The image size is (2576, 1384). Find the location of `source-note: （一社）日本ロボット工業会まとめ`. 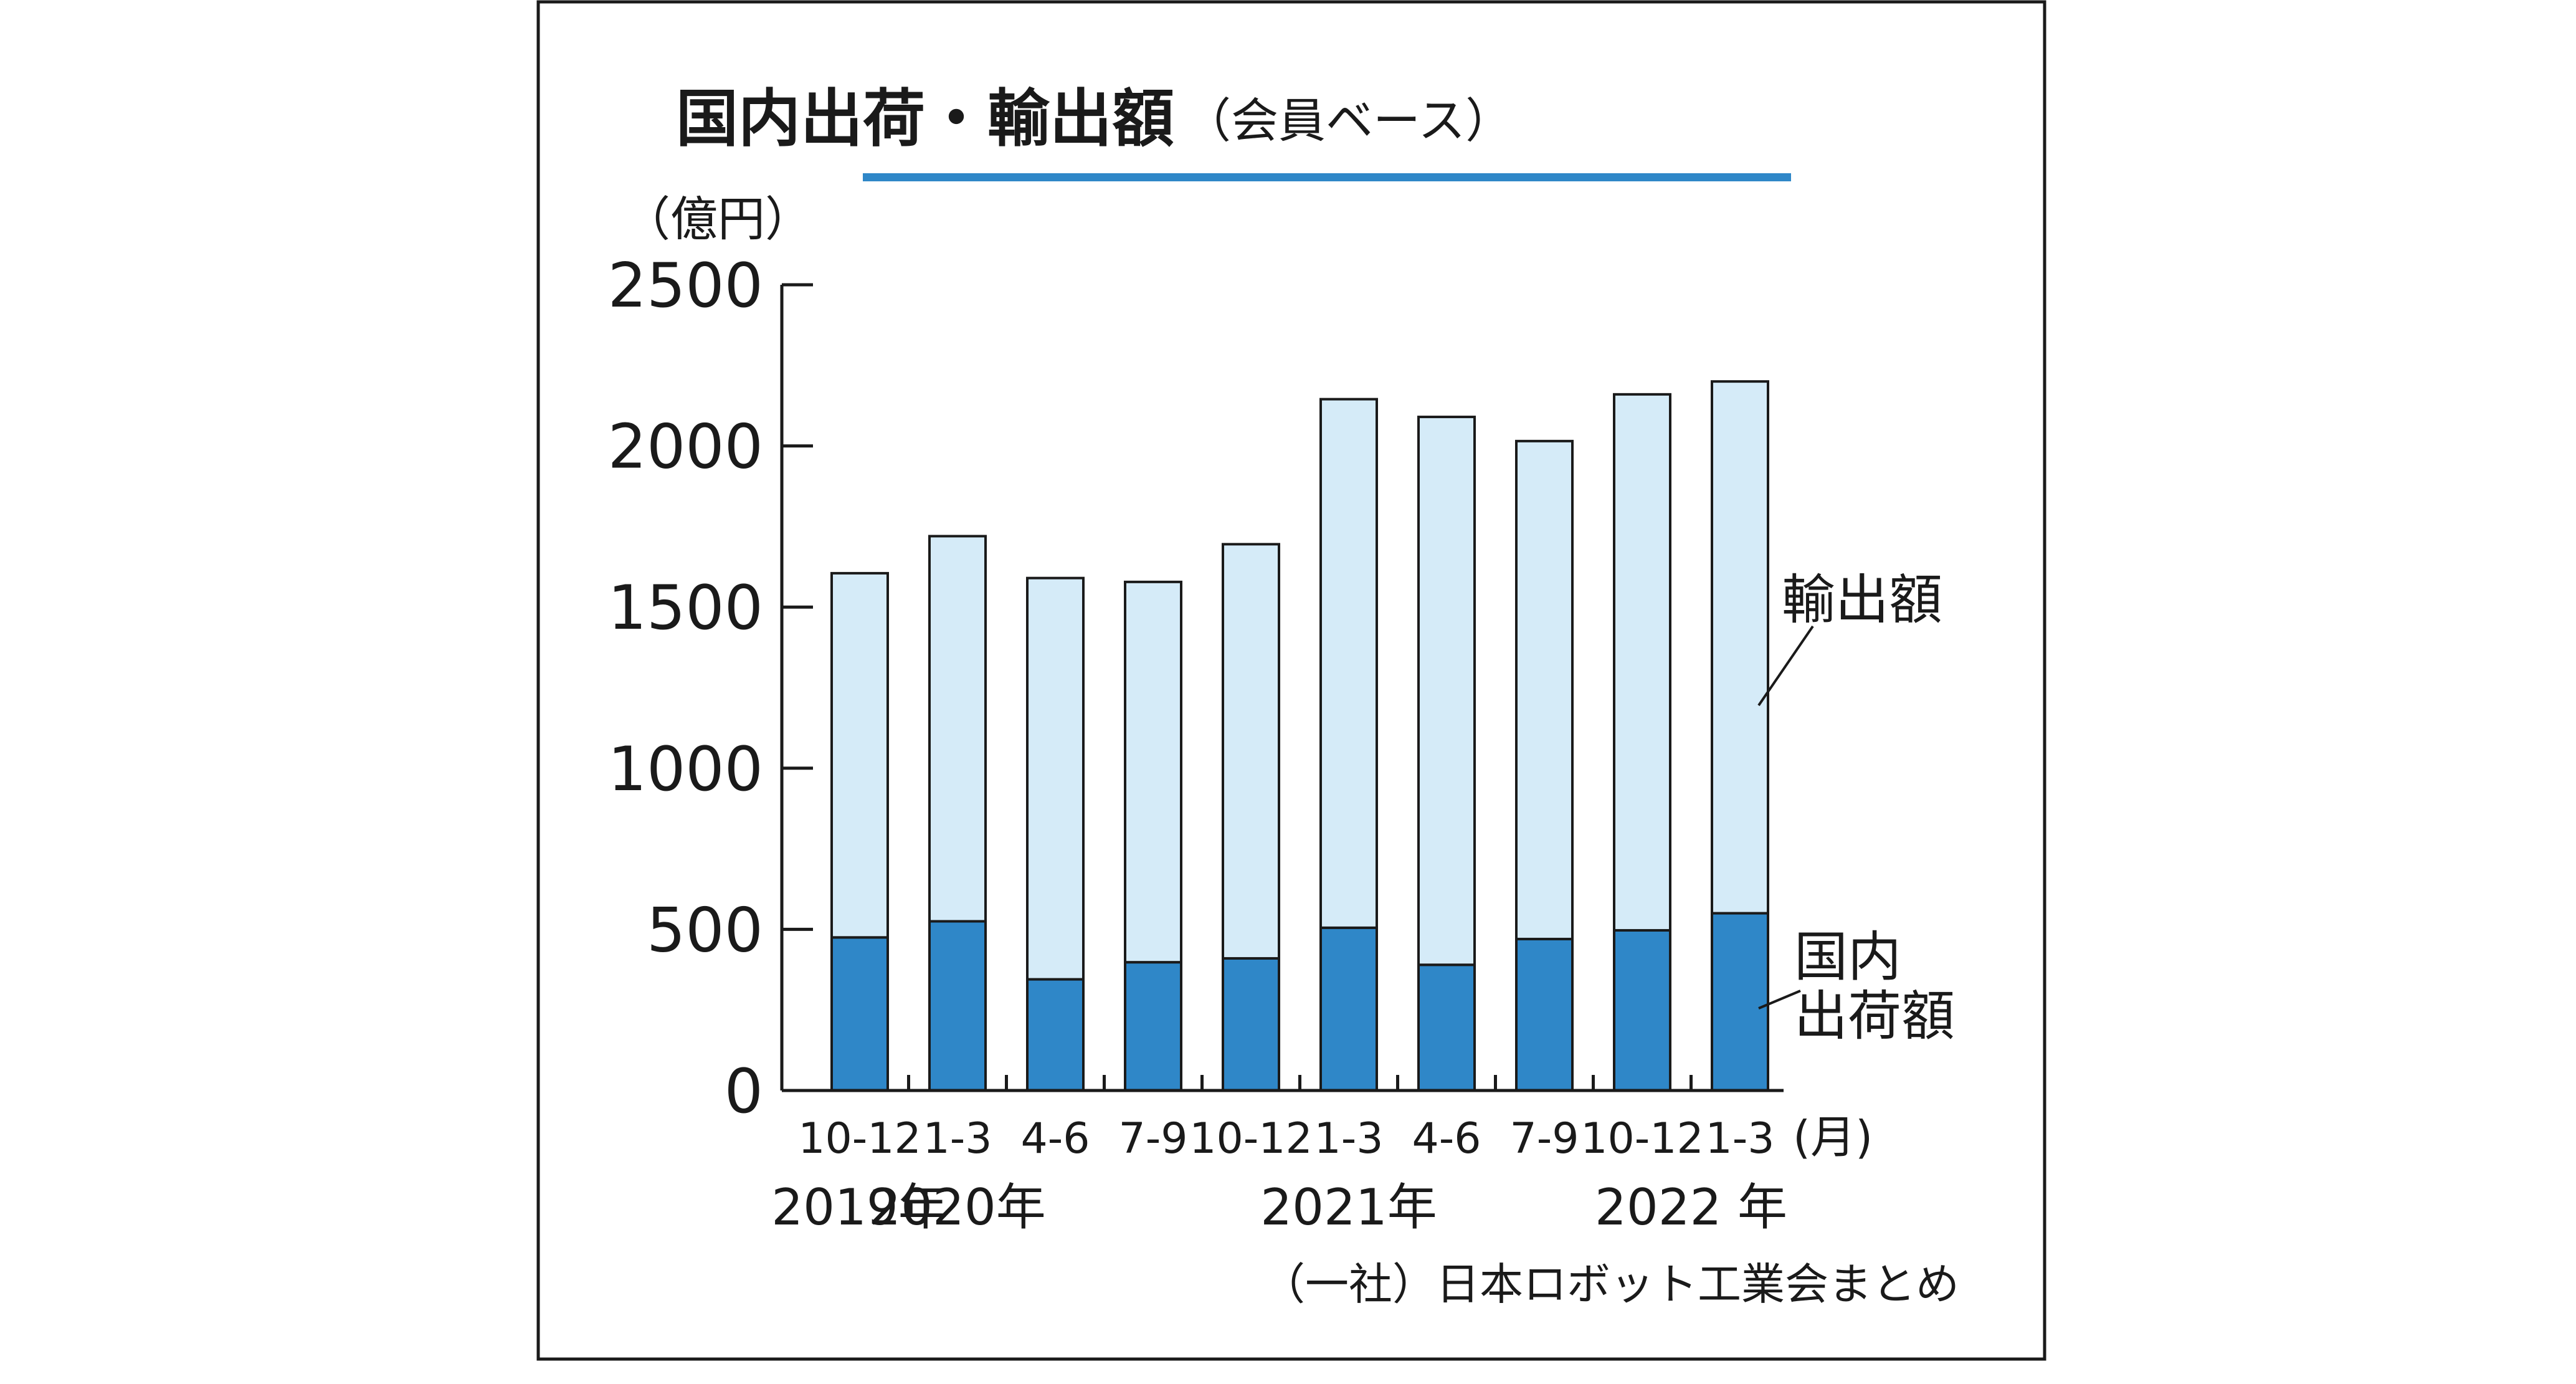

source-note: （一社）日本ロボット工業会まとめ is located at coordinates (1610, 1284).